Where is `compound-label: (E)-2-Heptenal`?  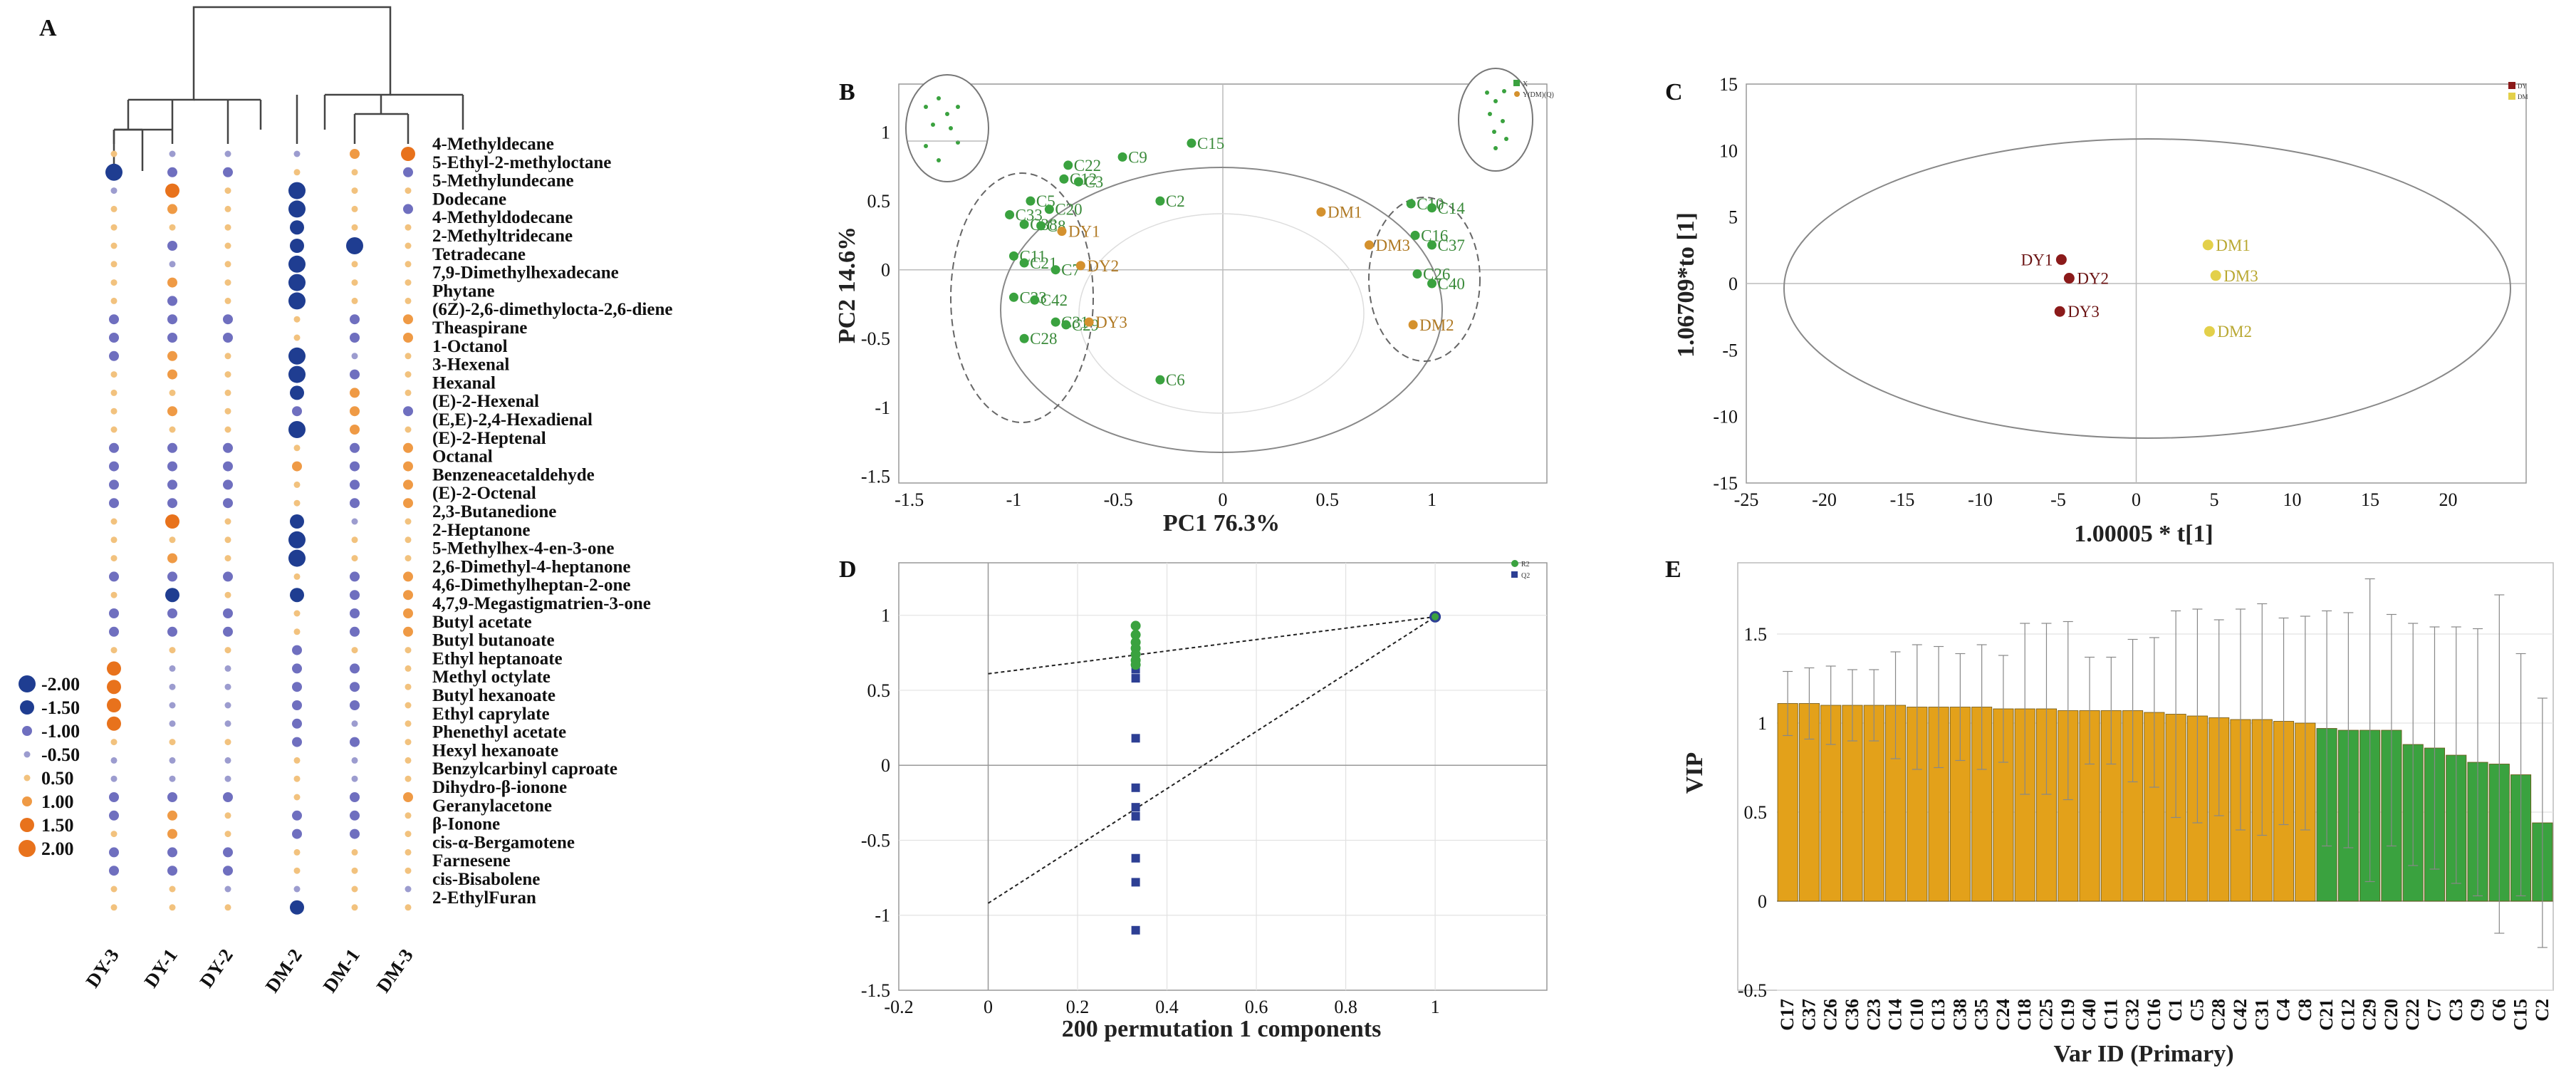
compound-label: (E)-2-Heptenal is located at coordinates (489, 438).